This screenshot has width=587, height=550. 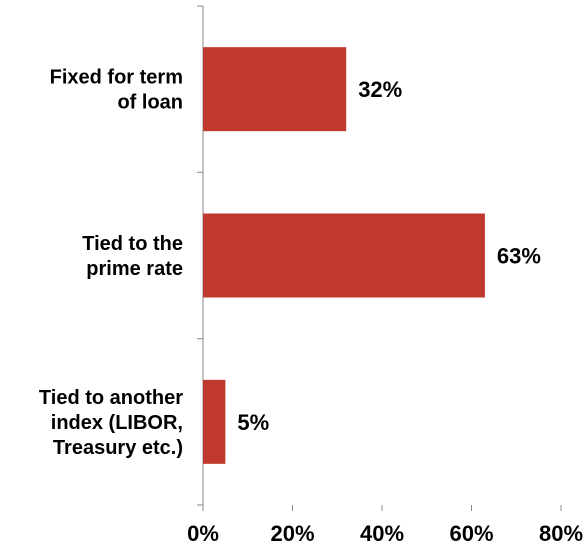 What do you see at coordinates (253, 422) in the screenshot?
I see `data-label: 5%` at bounding box center [253, 422].